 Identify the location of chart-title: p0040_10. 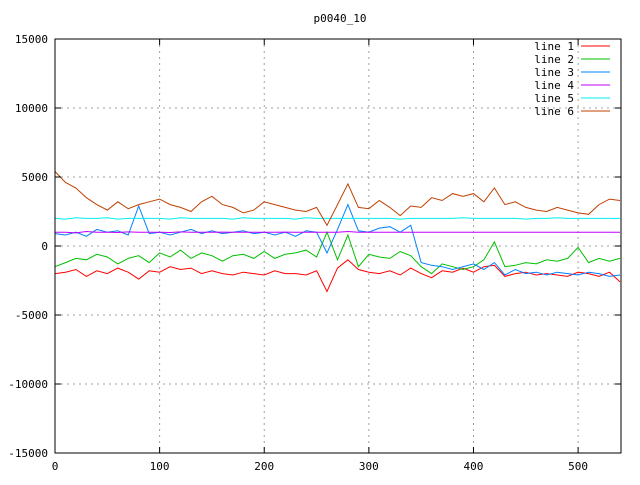
(340, 18).